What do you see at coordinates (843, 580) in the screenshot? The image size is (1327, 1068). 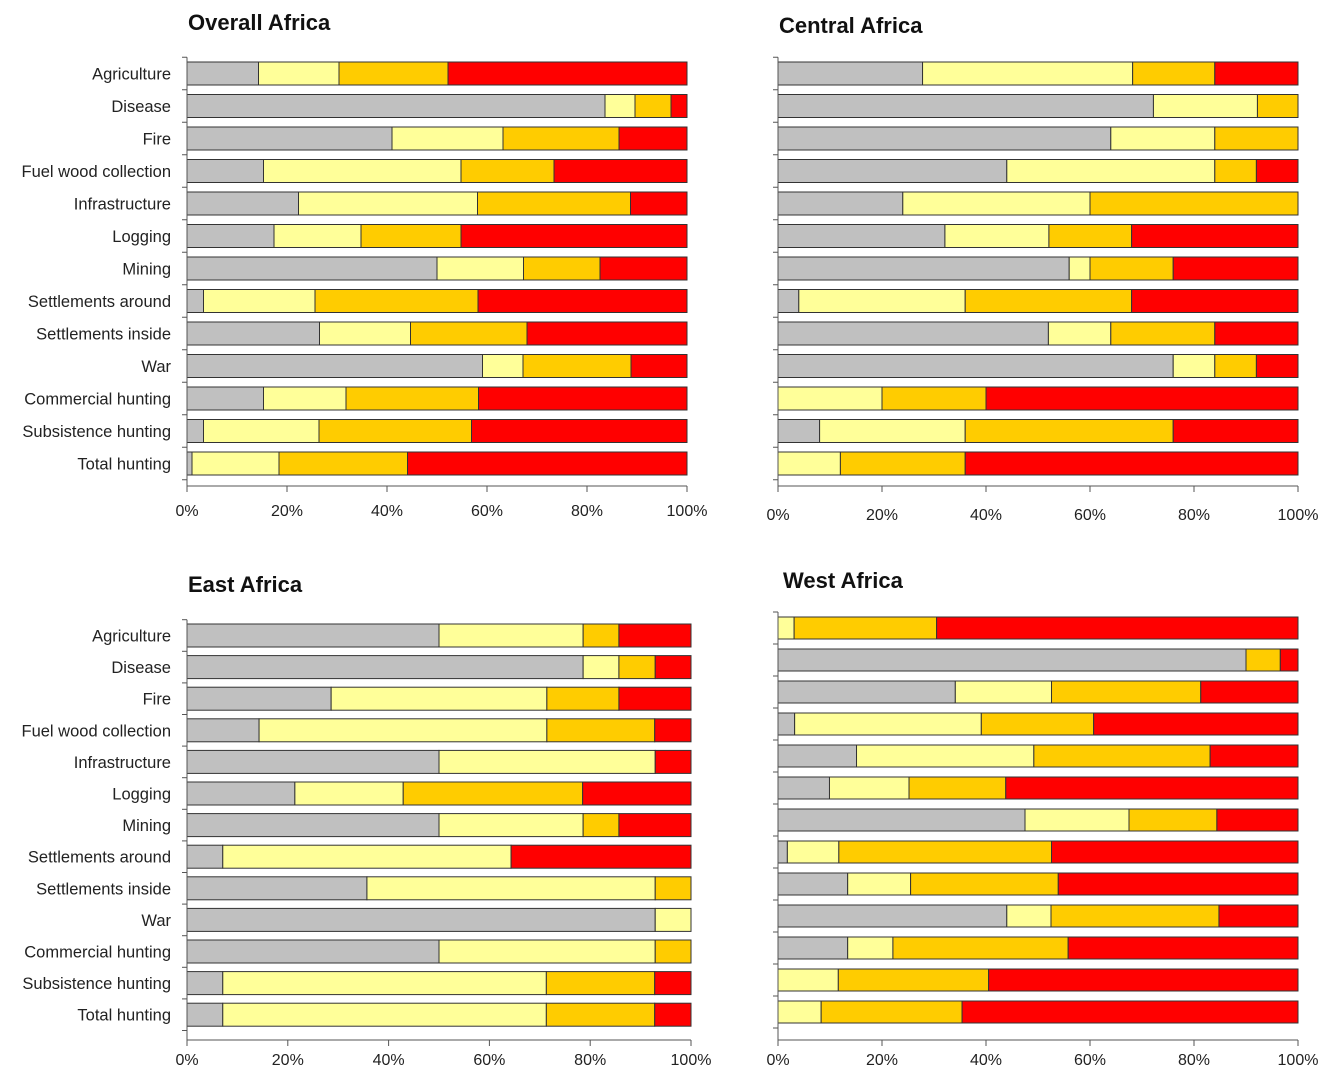 I see `chart-title: West Africa` at bounding box center [843, 580].